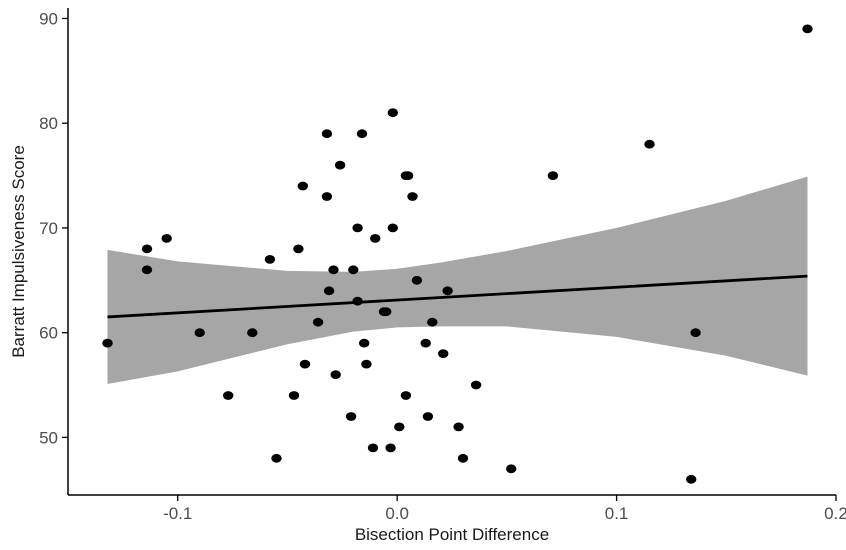  What do you see at coordinates (48, 123) in the screenshot?
I see `y-tick-label: 80` at bounding box center [48, 123].